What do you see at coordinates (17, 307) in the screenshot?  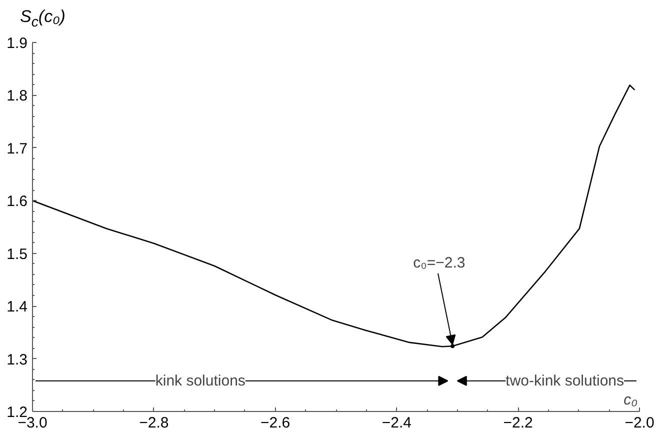 I see `y-tick-label: 1.4` at bounding box center [17, 307].